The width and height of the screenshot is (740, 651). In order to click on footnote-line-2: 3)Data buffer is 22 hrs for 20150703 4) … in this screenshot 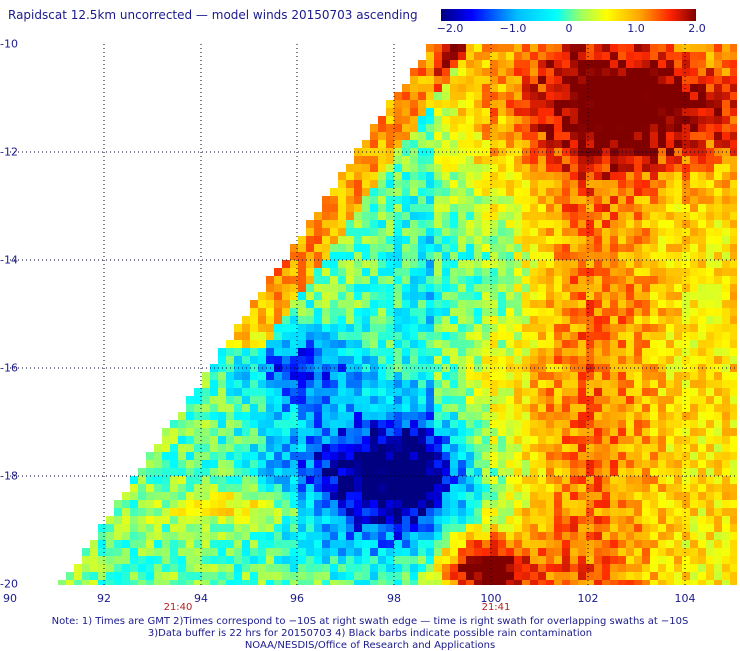, I will do `click(370, 633)`.